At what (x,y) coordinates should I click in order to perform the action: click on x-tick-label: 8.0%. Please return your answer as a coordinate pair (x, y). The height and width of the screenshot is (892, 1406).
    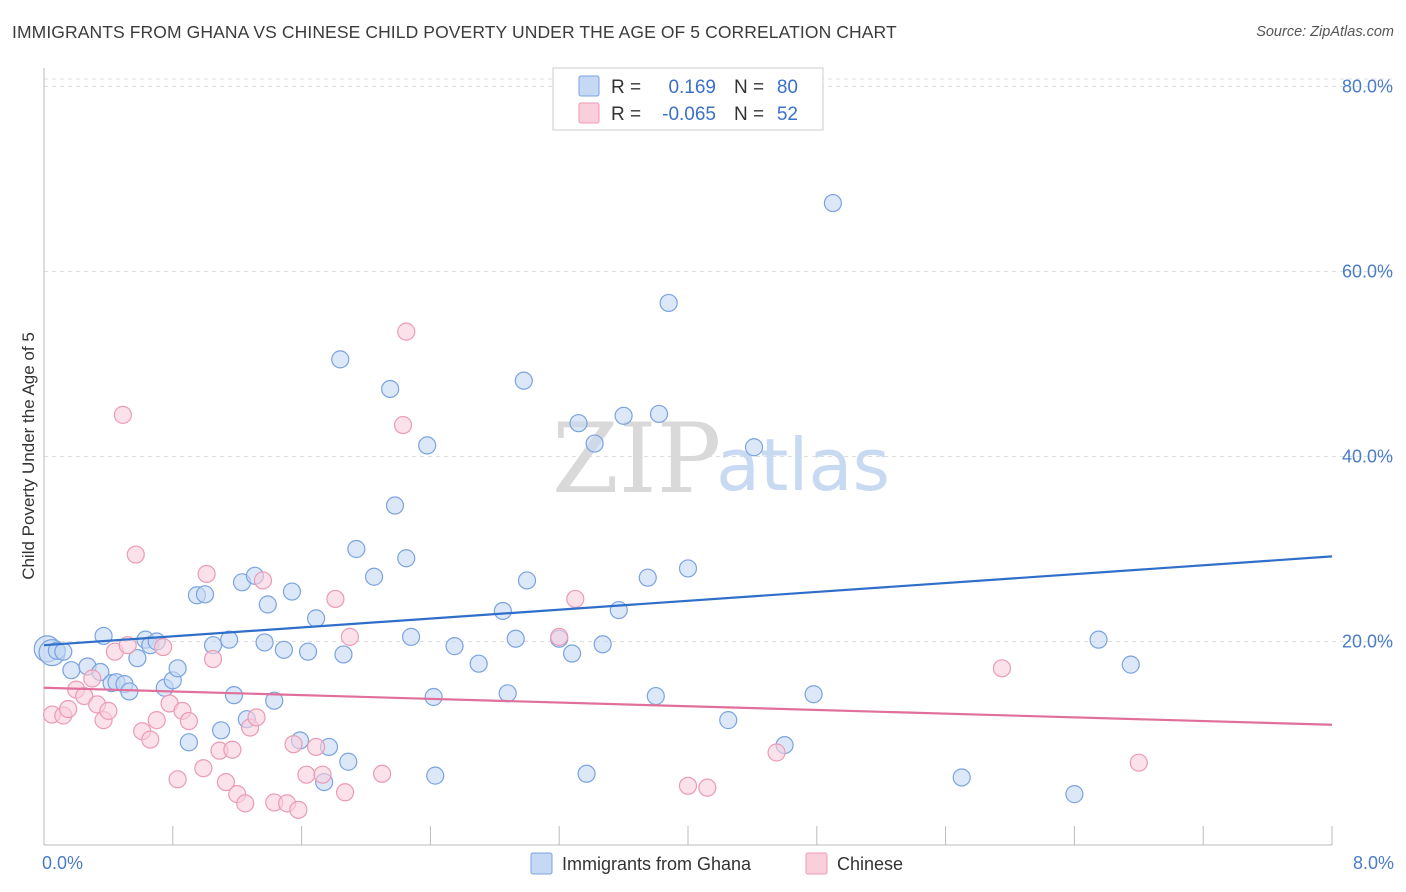
    Looking at the image, I should click on (1373, 863).